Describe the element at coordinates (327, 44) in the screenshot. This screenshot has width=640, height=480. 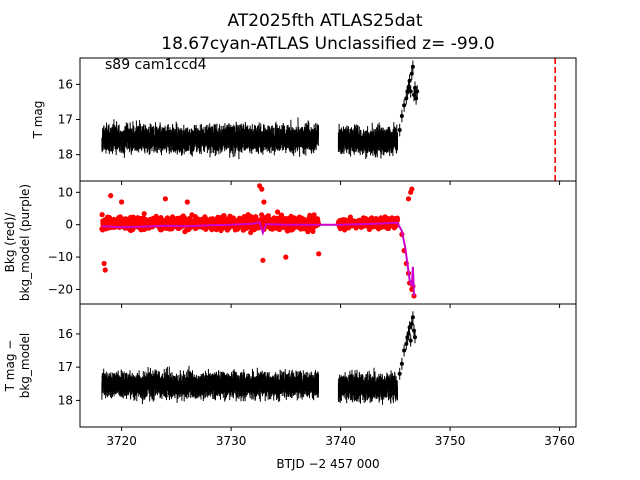
I see `chart-title-line-2: 18.67cyan-ATLAS Unclassified z= -99.0` at that location.